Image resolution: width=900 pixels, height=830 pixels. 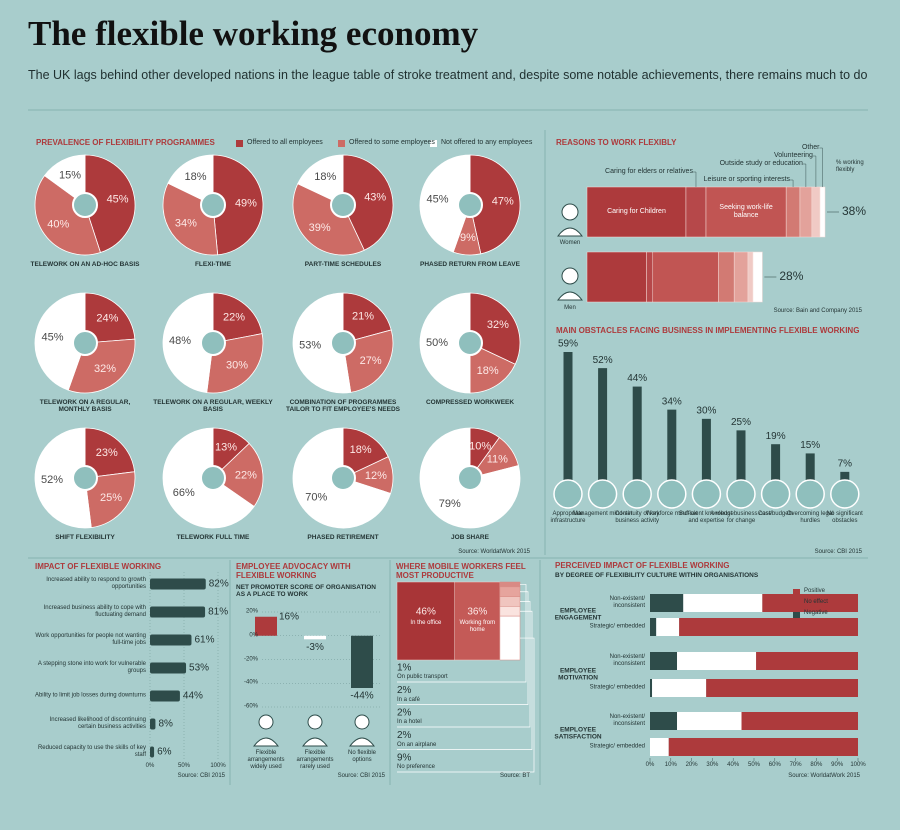 I want to click on value-label: 2%, so click(x=404, y=735).